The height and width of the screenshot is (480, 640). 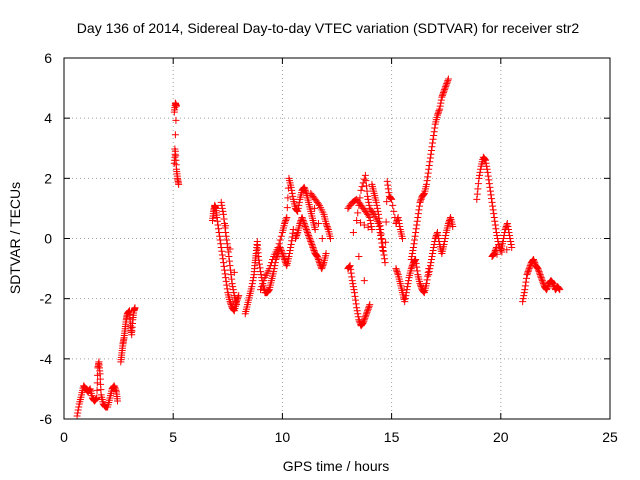 I want to click on x-tick-label: 25, so click(x=610, y=437).